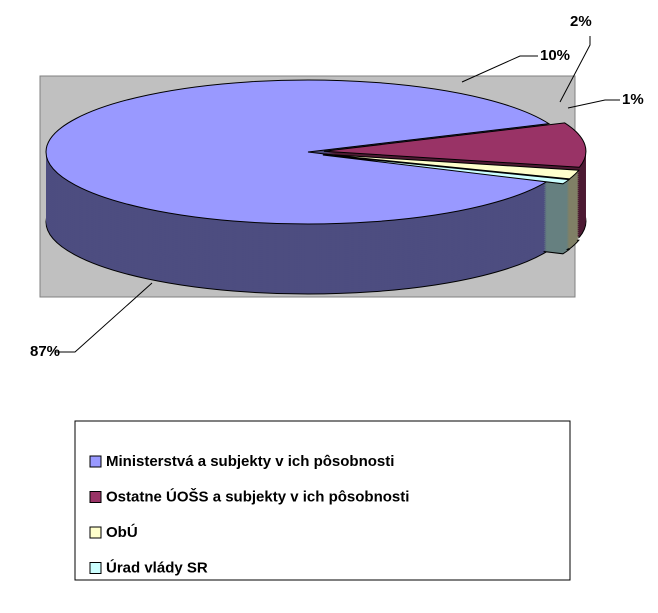  Describe the element at coordinates (250, 461) in the screenshot. I see `legend-label: Ministerstvá a subjekty v ich pôsobnosti` at that location.